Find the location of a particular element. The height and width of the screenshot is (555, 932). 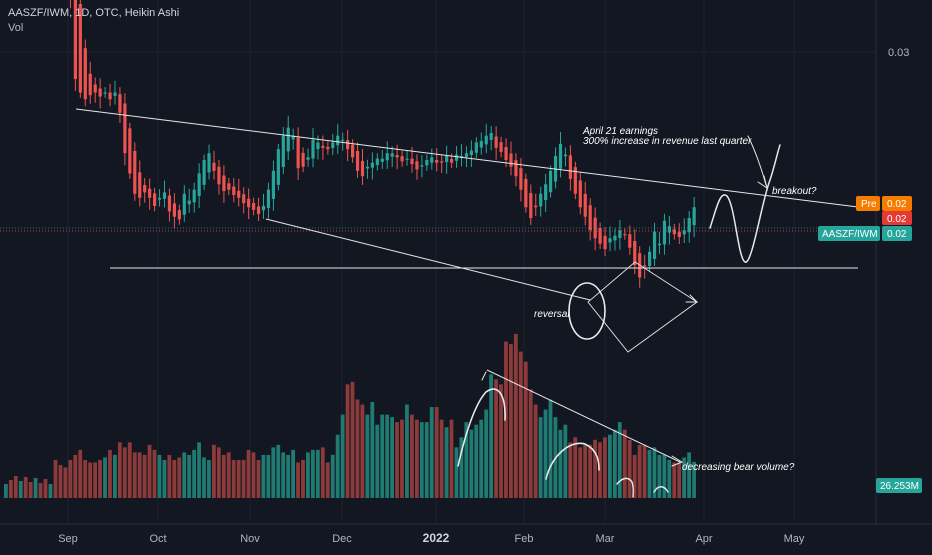

volume-tag: 26.253M is located at coordinates (899, 485).